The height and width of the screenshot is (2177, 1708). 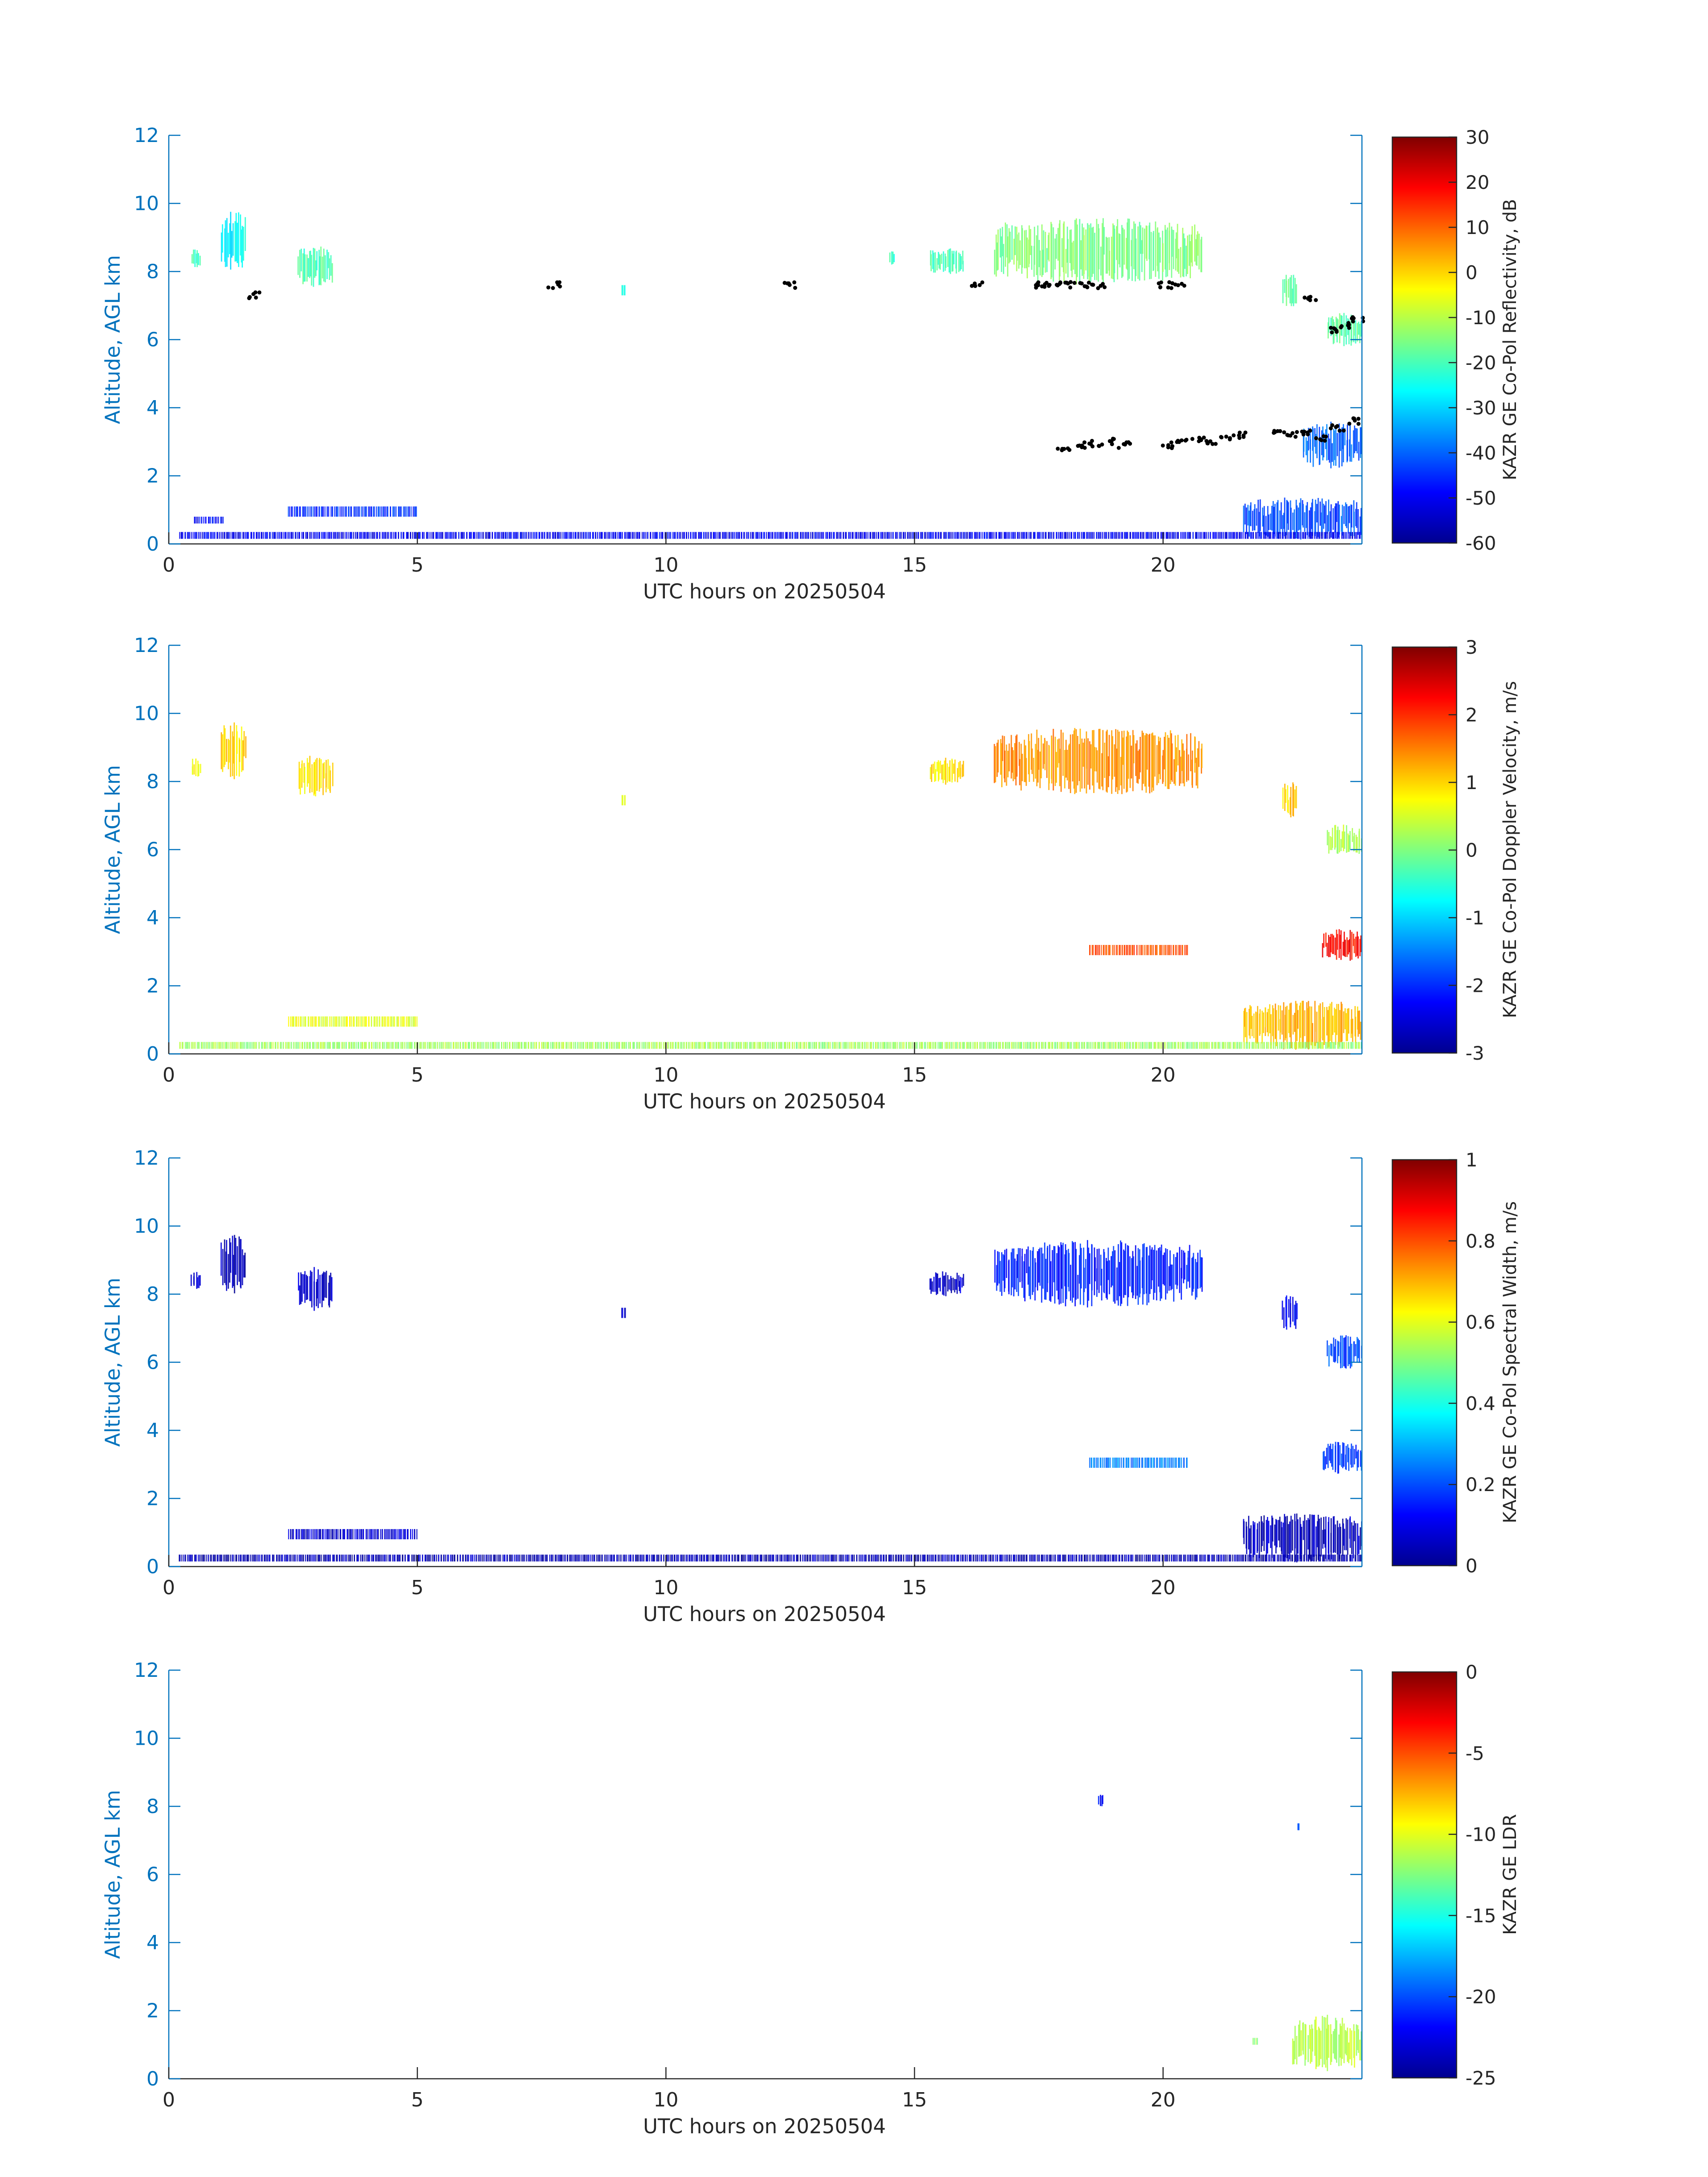 I want to click on x-tick-label: 0, so click(x=169, y=1075).